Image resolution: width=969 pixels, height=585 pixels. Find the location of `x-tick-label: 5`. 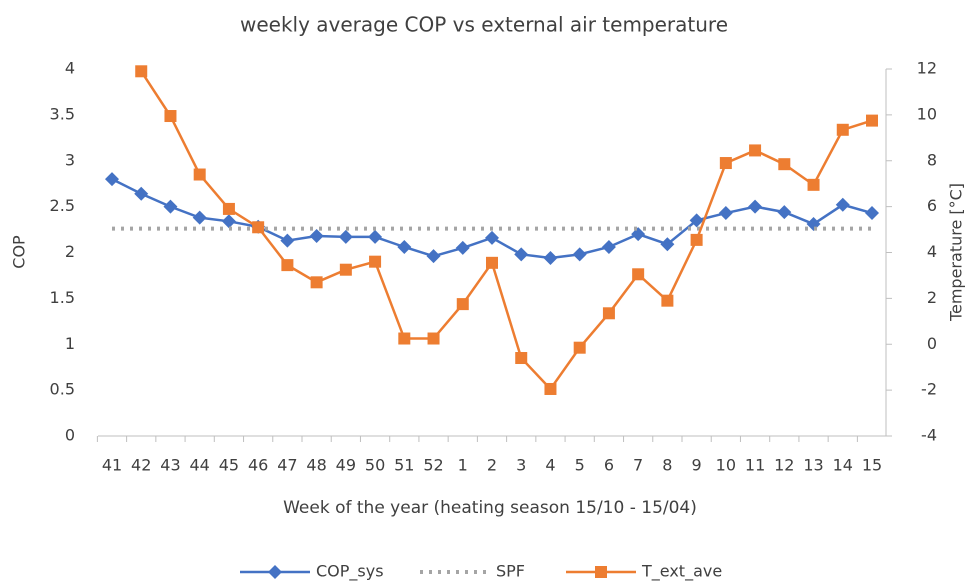

x-tick-label: 5 is located at coordinates (580, 465).